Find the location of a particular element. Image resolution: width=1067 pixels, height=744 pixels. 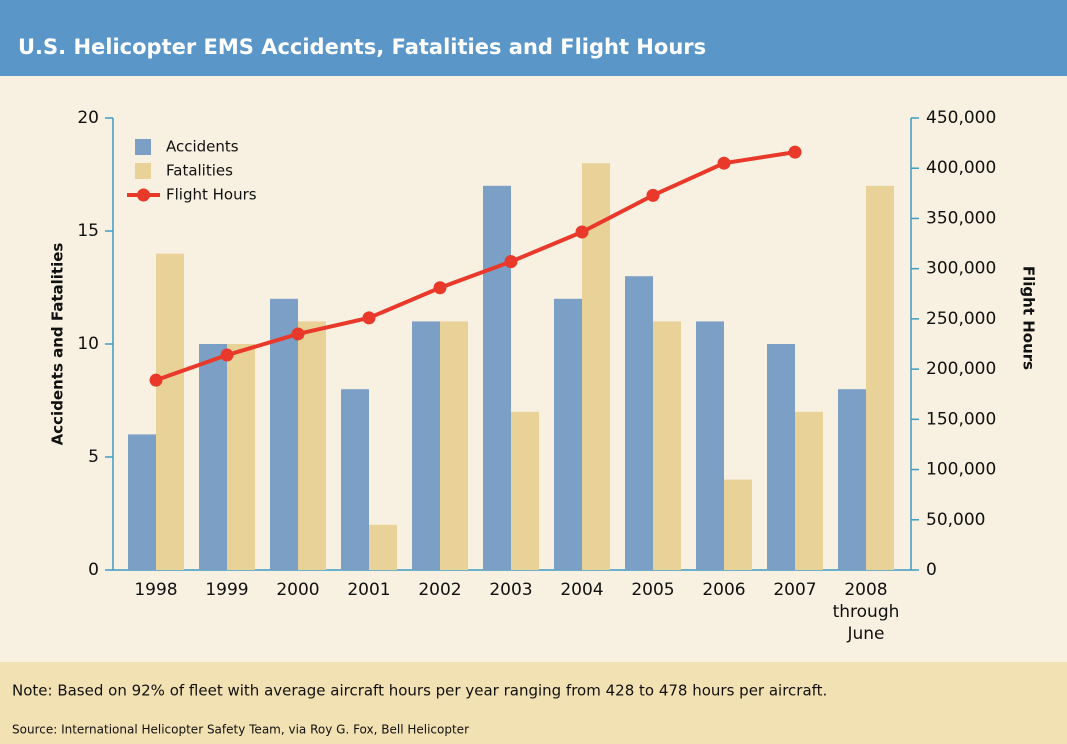

x-tick-label-line: 1998 is located at coordinates (155, 590).